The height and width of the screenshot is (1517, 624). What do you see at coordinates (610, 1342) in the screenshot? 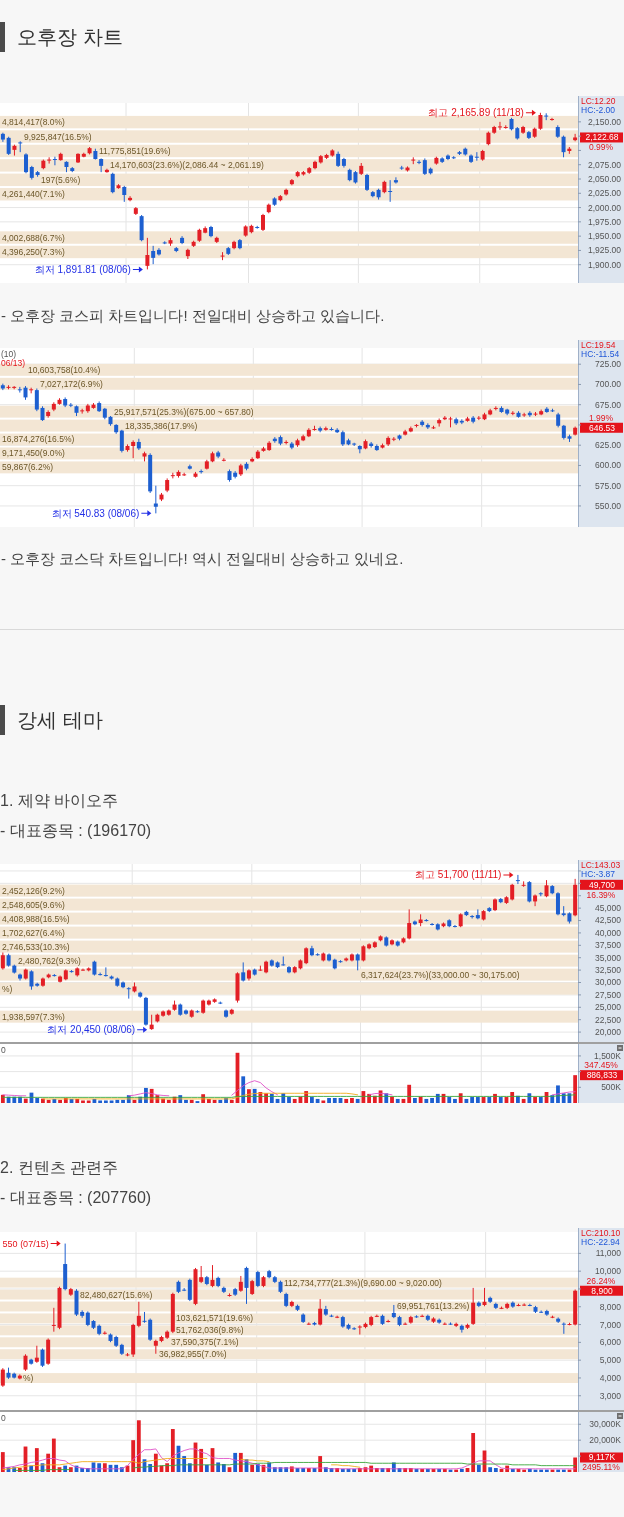
I see `y-tick-label: 6,000` at bounding box center [610, 1342].